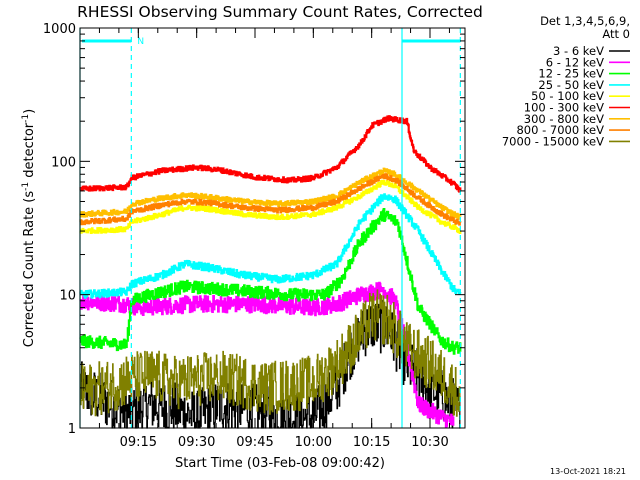 The image size is (640, 480). I want to click on legend-header-line: Det 1,3,4,5,6,9,, so click(585, 21).